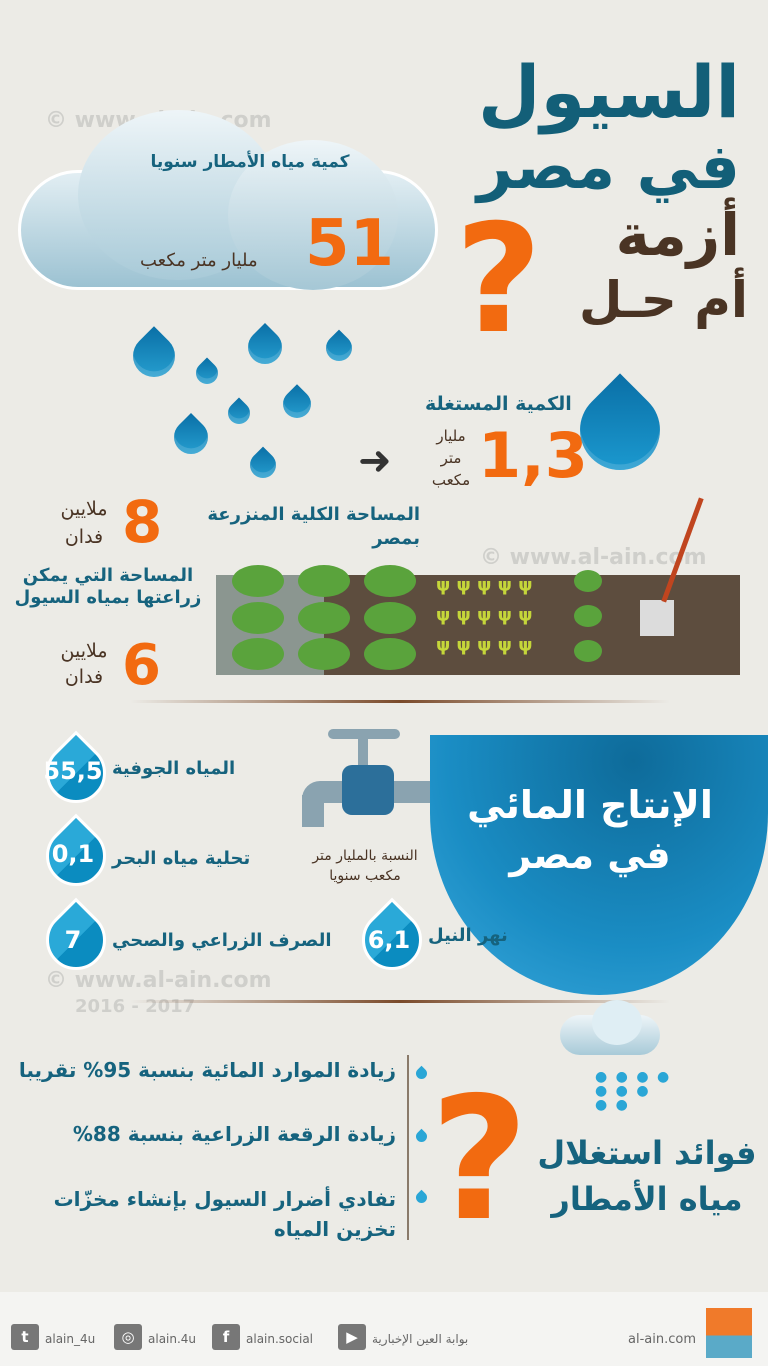 The width and height of the screenshot is (768, 1366). Describe the element at coordinates (70, 1339) in the screenshot. I see `twitter-handle: alain_4u` at that location.